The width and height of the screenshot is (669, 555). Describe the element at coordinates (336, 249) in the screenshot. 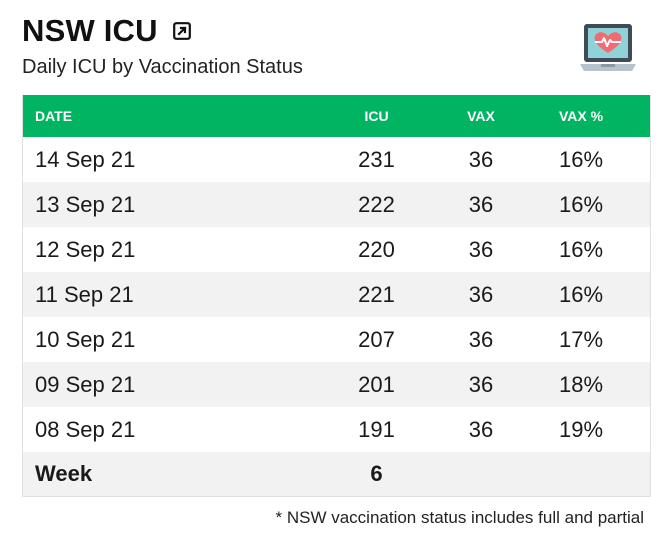

I see `table-row: 12 Sep 21 220 36 16%` at that location.